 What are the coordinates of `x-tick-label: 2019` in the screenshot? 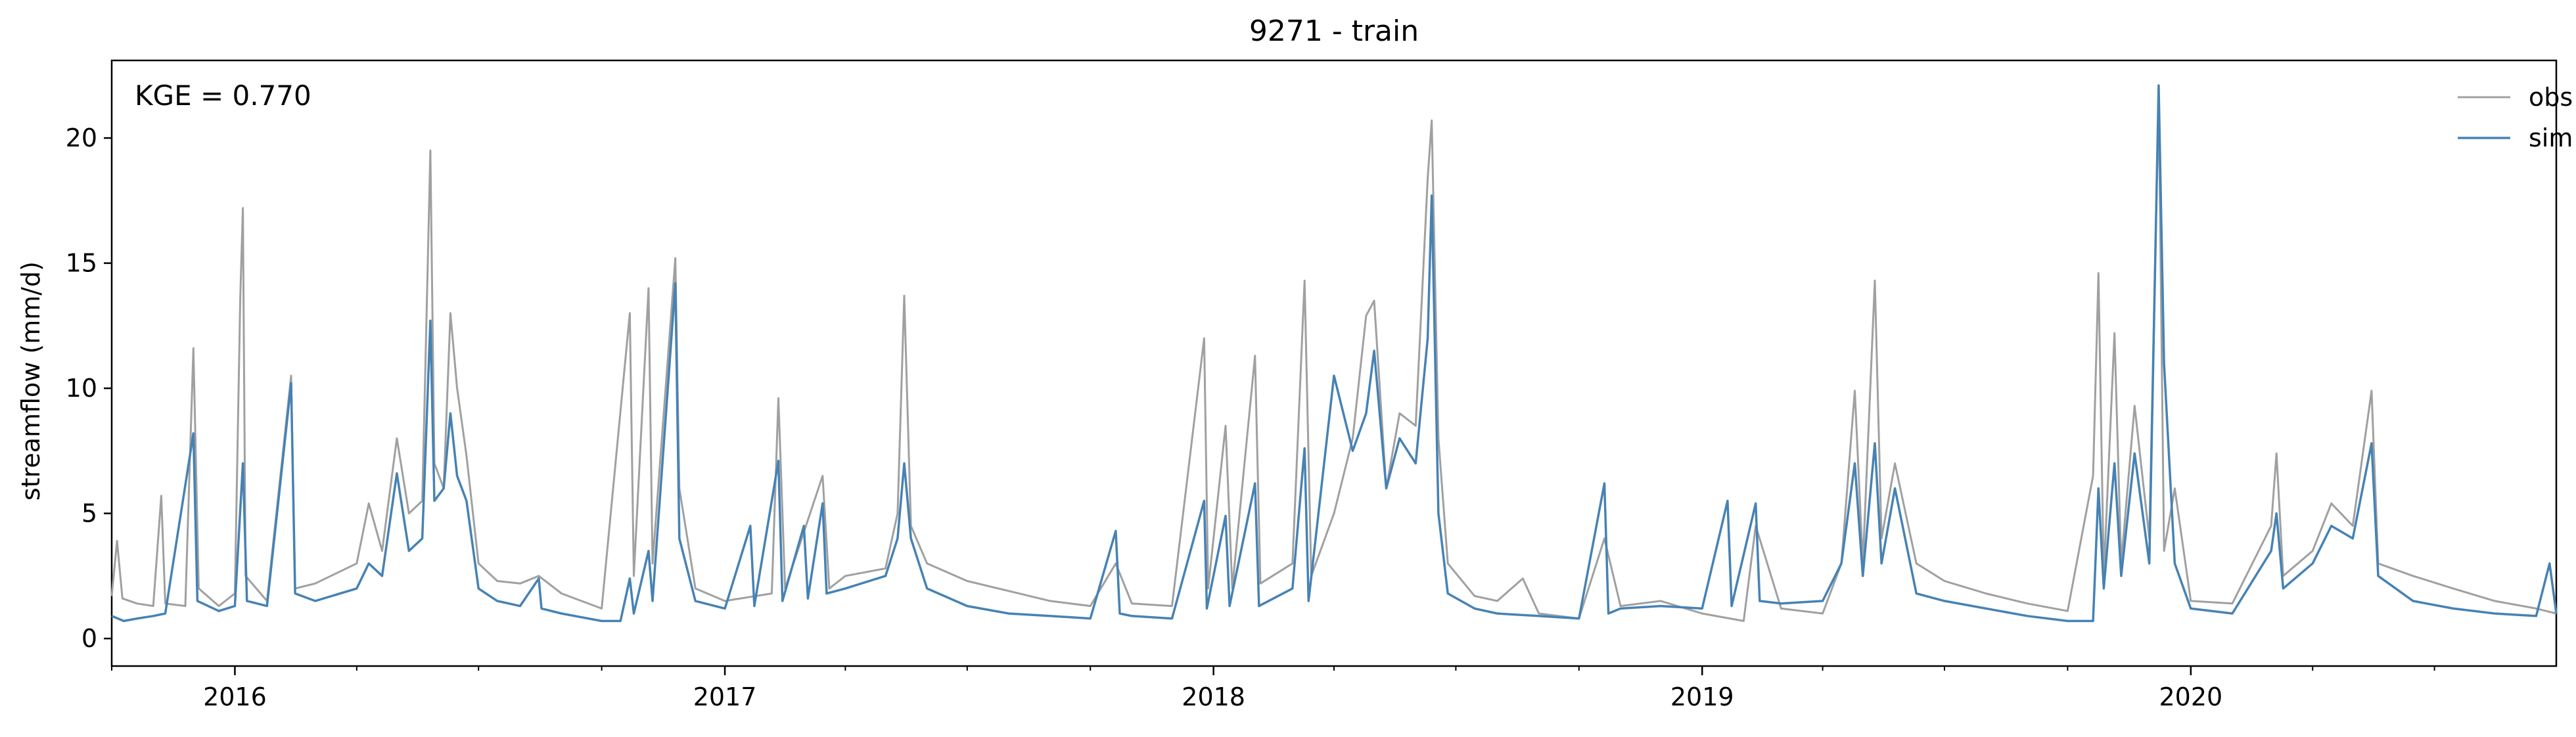 It's located at (1702, 696).